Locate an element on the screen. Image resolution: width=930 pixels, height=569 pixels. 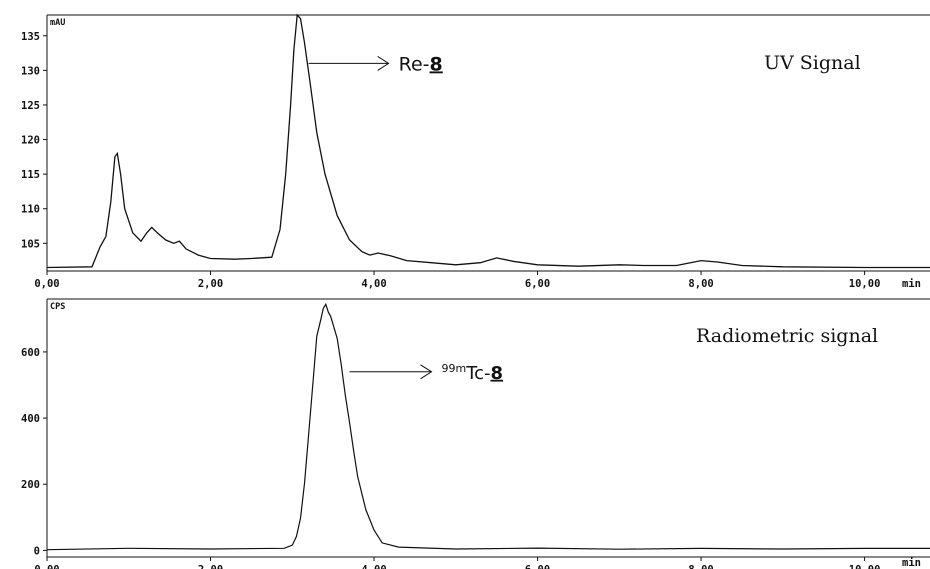
rad-x-tick-label: 6,00 is located at coordinates (537, 566).